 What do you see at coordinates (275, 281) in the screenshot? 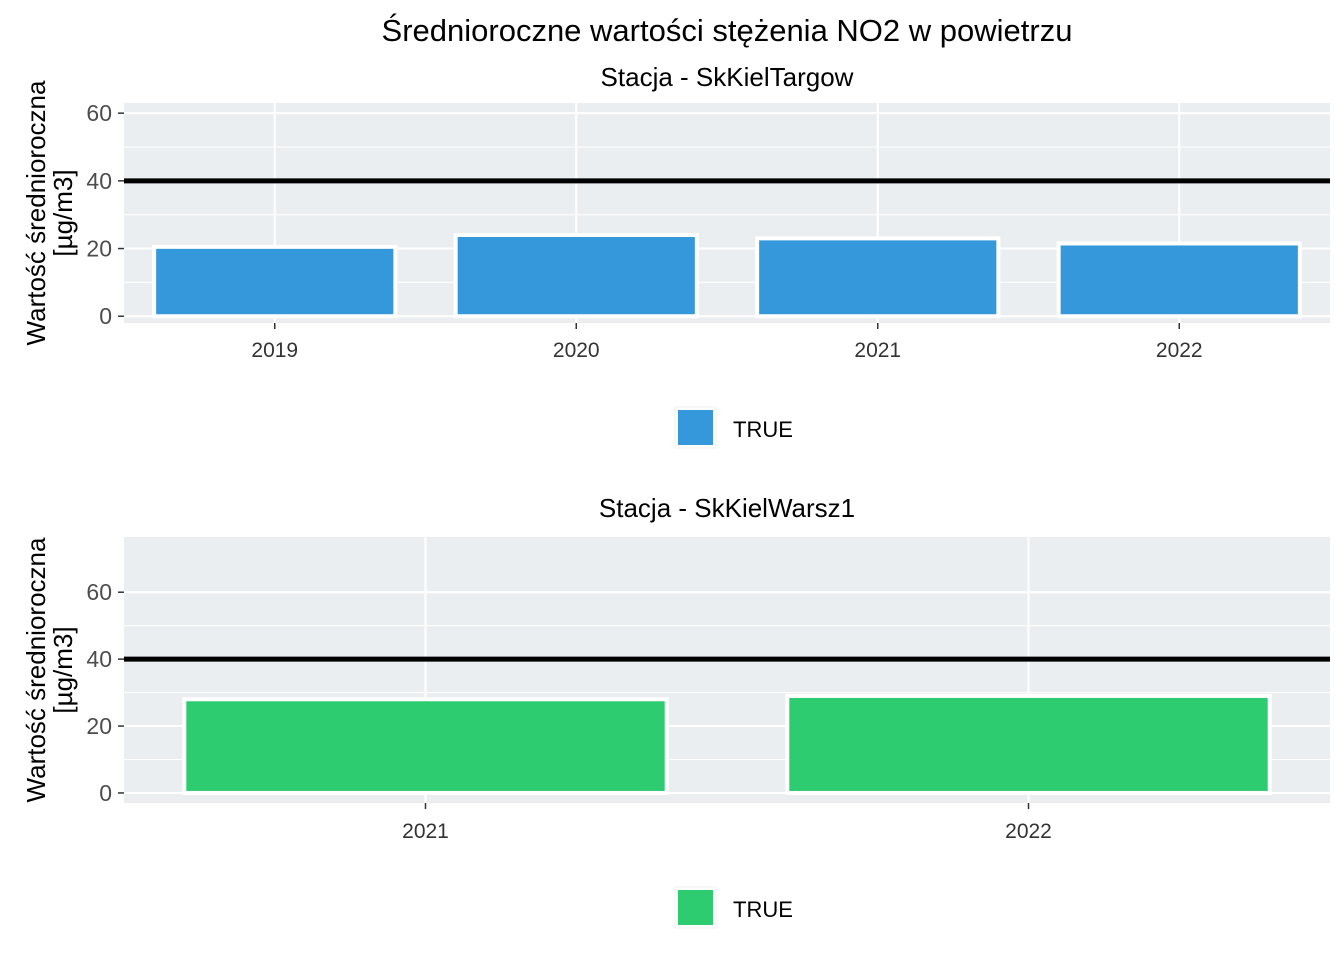
I see `bar-2019` at bounding box center [275, 281].